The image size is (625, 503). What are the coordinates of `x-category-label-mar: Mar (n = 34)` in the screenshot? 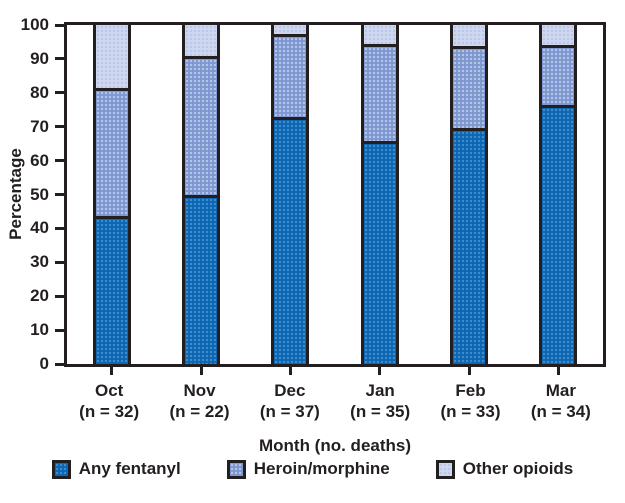 It's located at (561, 401).